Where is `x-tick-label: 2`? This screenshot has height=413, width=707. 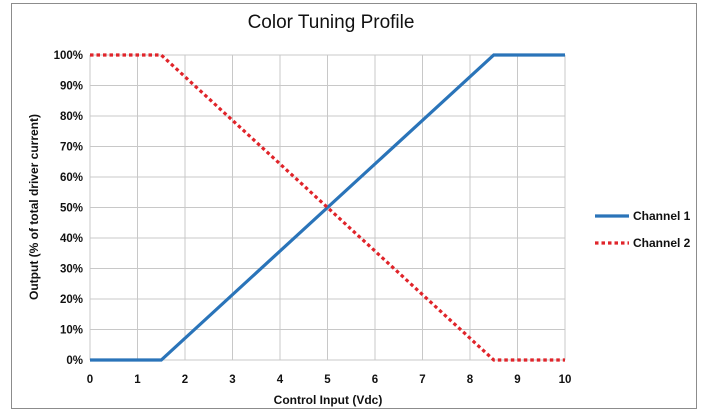
x-tick-label: 2 is located at coordinates (185, 380).